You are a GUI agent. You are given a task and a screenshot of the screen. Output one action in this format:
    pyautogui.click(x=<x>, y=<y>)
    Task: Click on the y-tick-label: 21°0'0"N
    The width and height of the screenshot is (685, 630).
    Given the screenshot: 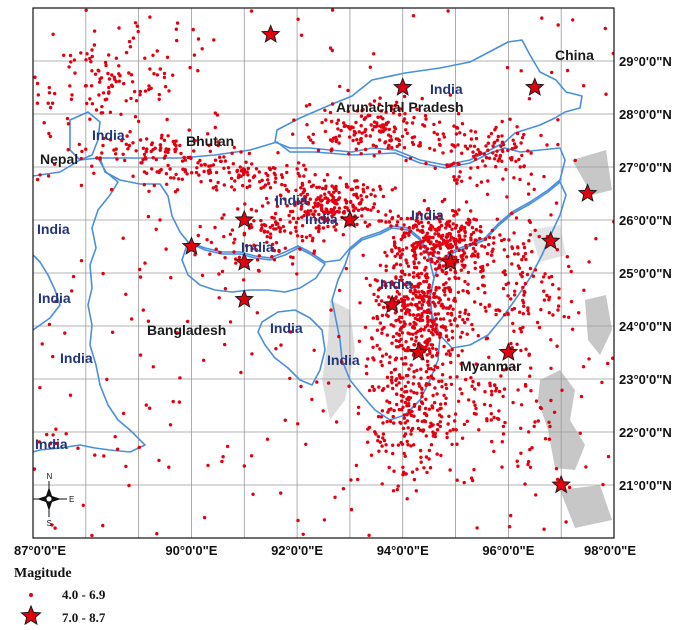 What is the action you would take?
    pyautogui.click(x=645, y=485)
    